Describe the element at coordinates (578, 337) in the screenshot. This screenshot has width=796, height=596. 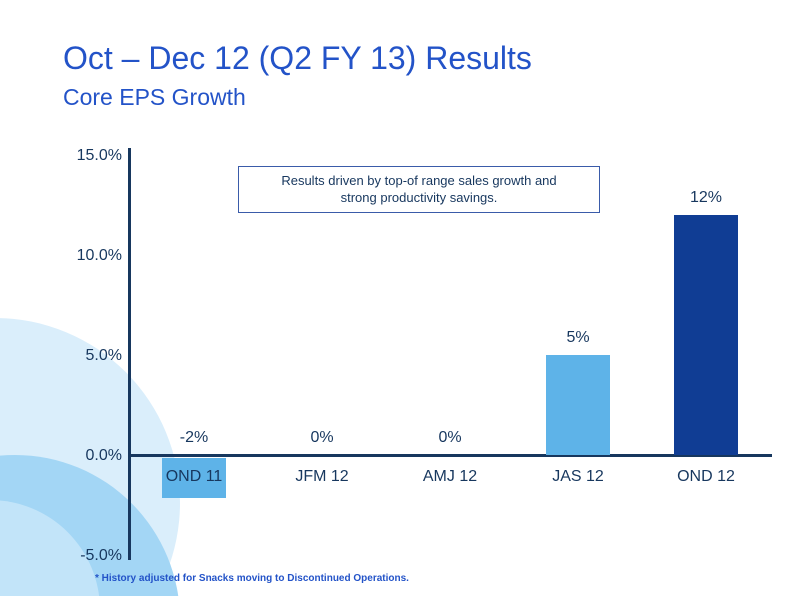
I see `bar-value-label: 5%` at that location.